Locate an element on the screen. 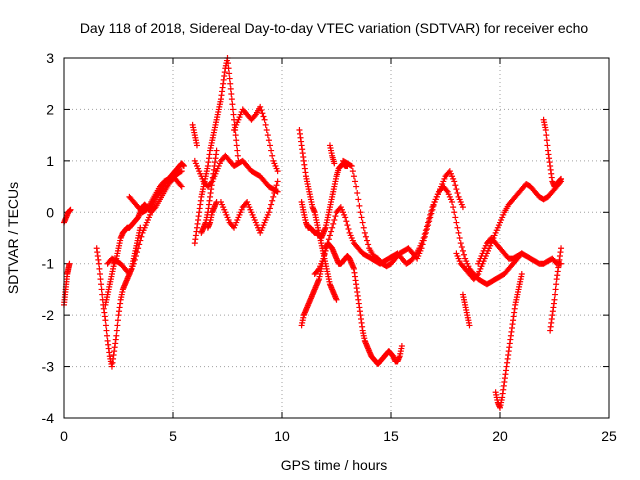  y-tick-label: -4 is located at coordinates (48, 418).